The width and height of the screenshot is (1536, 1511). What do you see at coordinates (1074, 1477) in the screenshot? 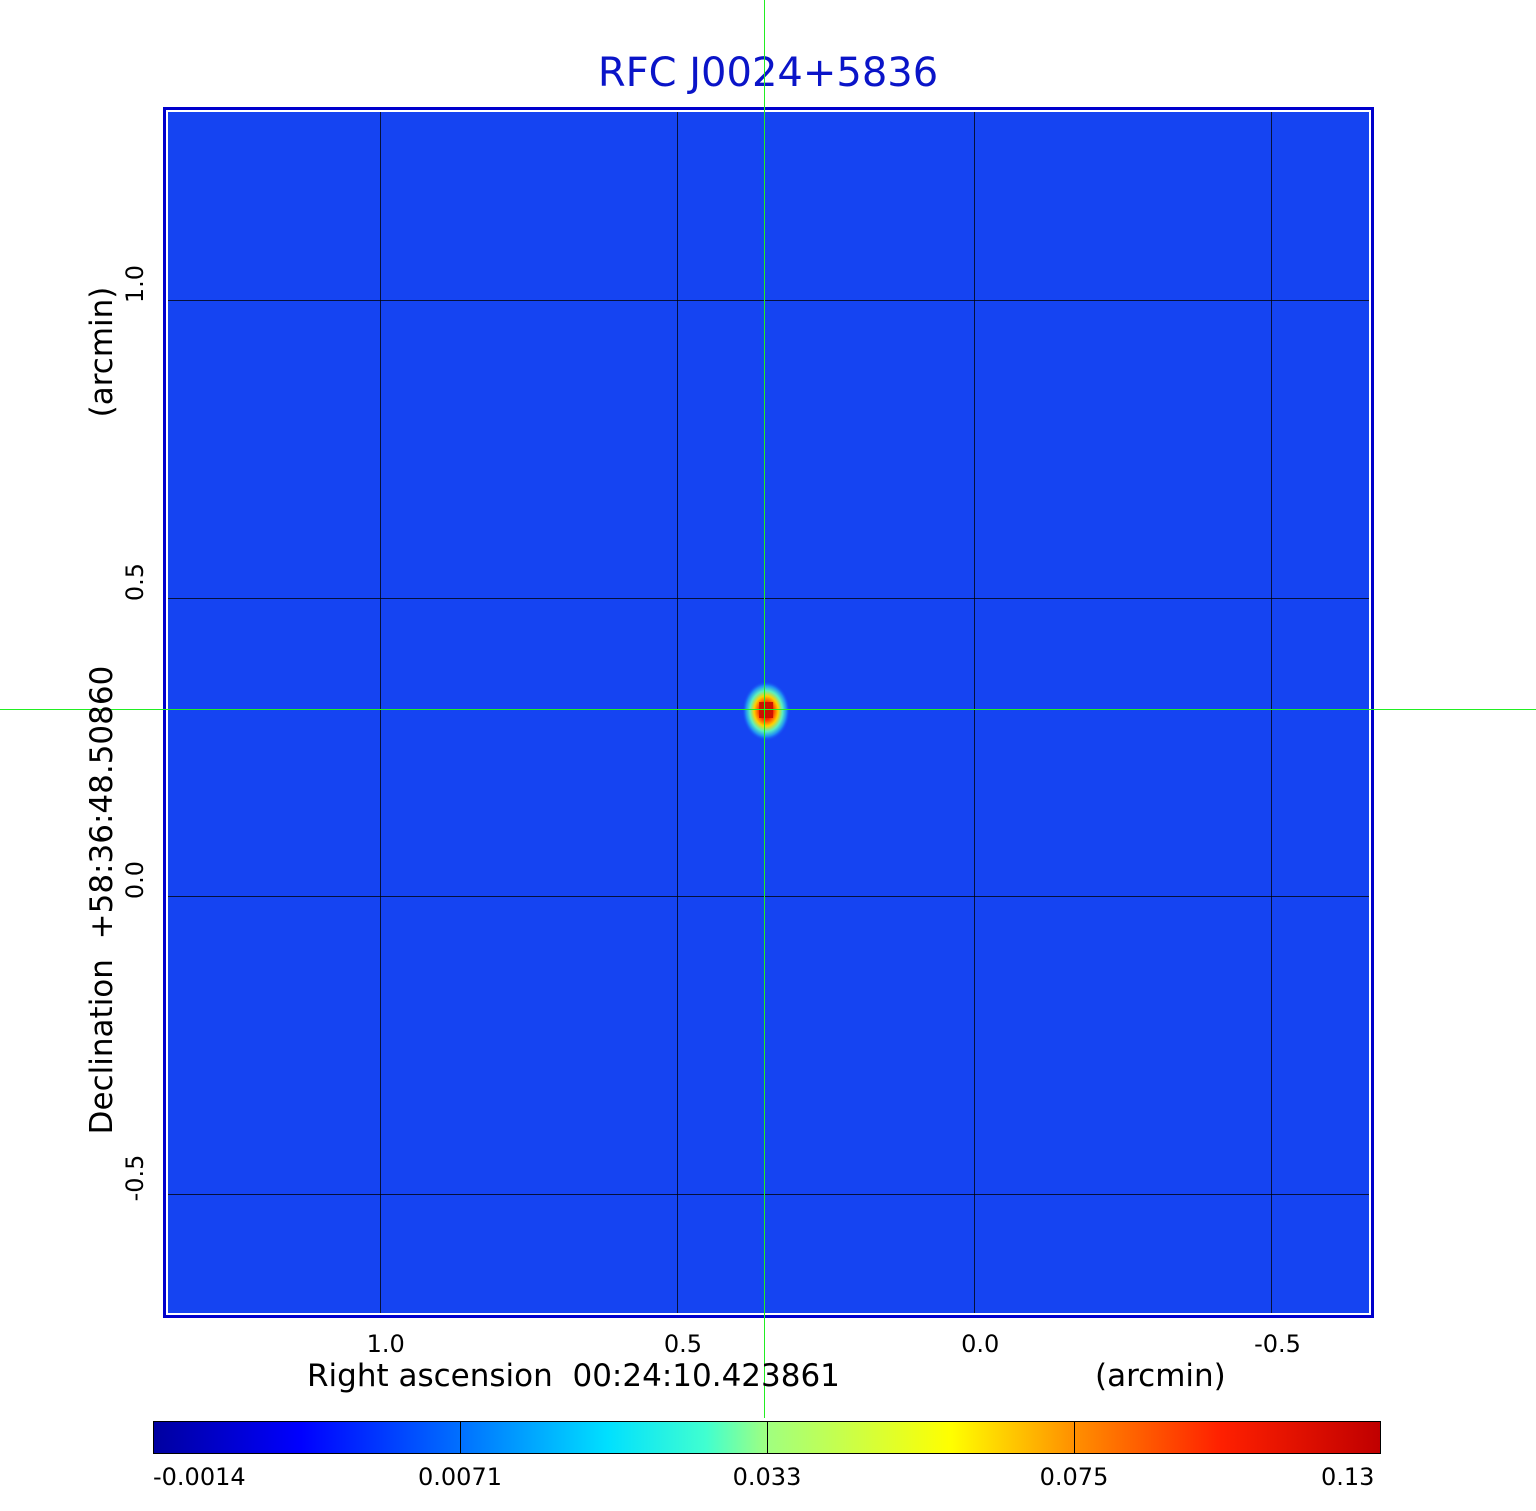
I see `colorbar-tick-label: 0.075` at bounding box center [1074, 1477].